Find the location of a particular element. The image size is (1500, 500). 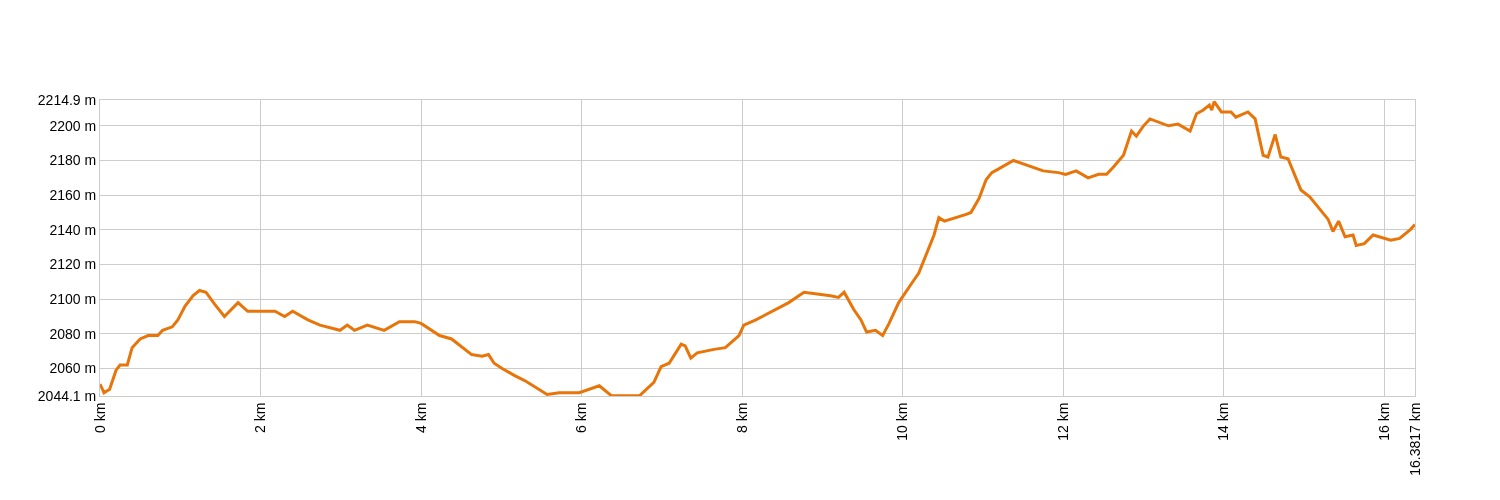

y-tick-label: 2060 m is located at coordinates (73, 368).